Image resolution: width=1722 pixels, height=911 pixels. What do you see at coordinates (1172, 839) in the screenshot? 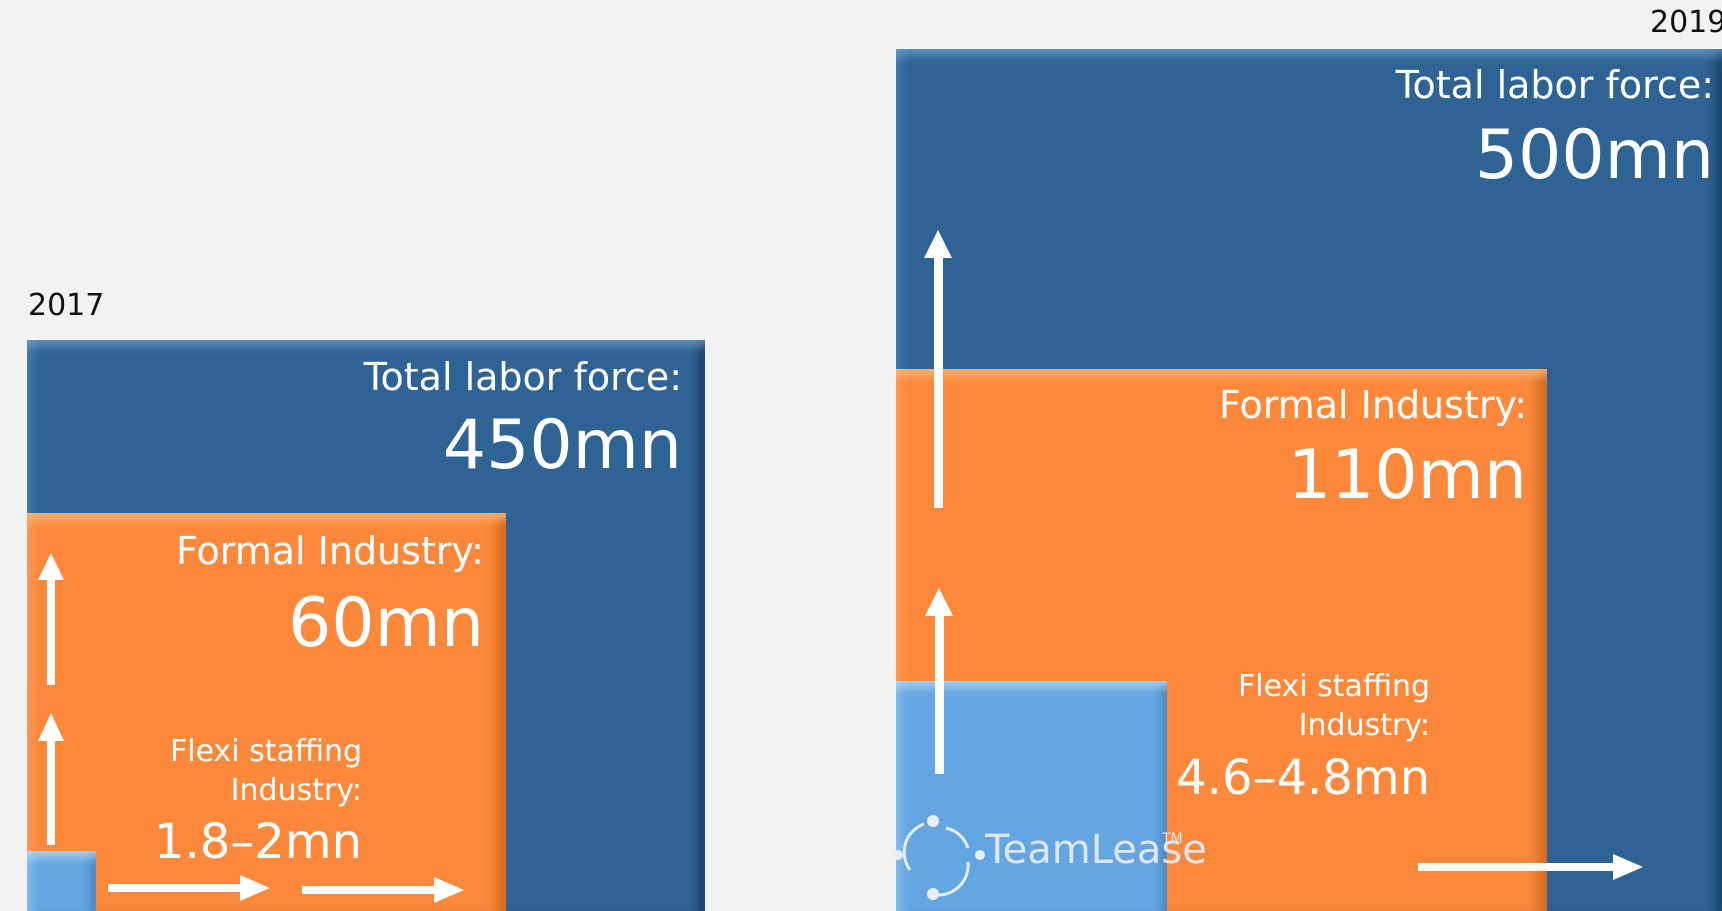
I see `trademark-symbol: TM` at bounding box center [1172, 839].